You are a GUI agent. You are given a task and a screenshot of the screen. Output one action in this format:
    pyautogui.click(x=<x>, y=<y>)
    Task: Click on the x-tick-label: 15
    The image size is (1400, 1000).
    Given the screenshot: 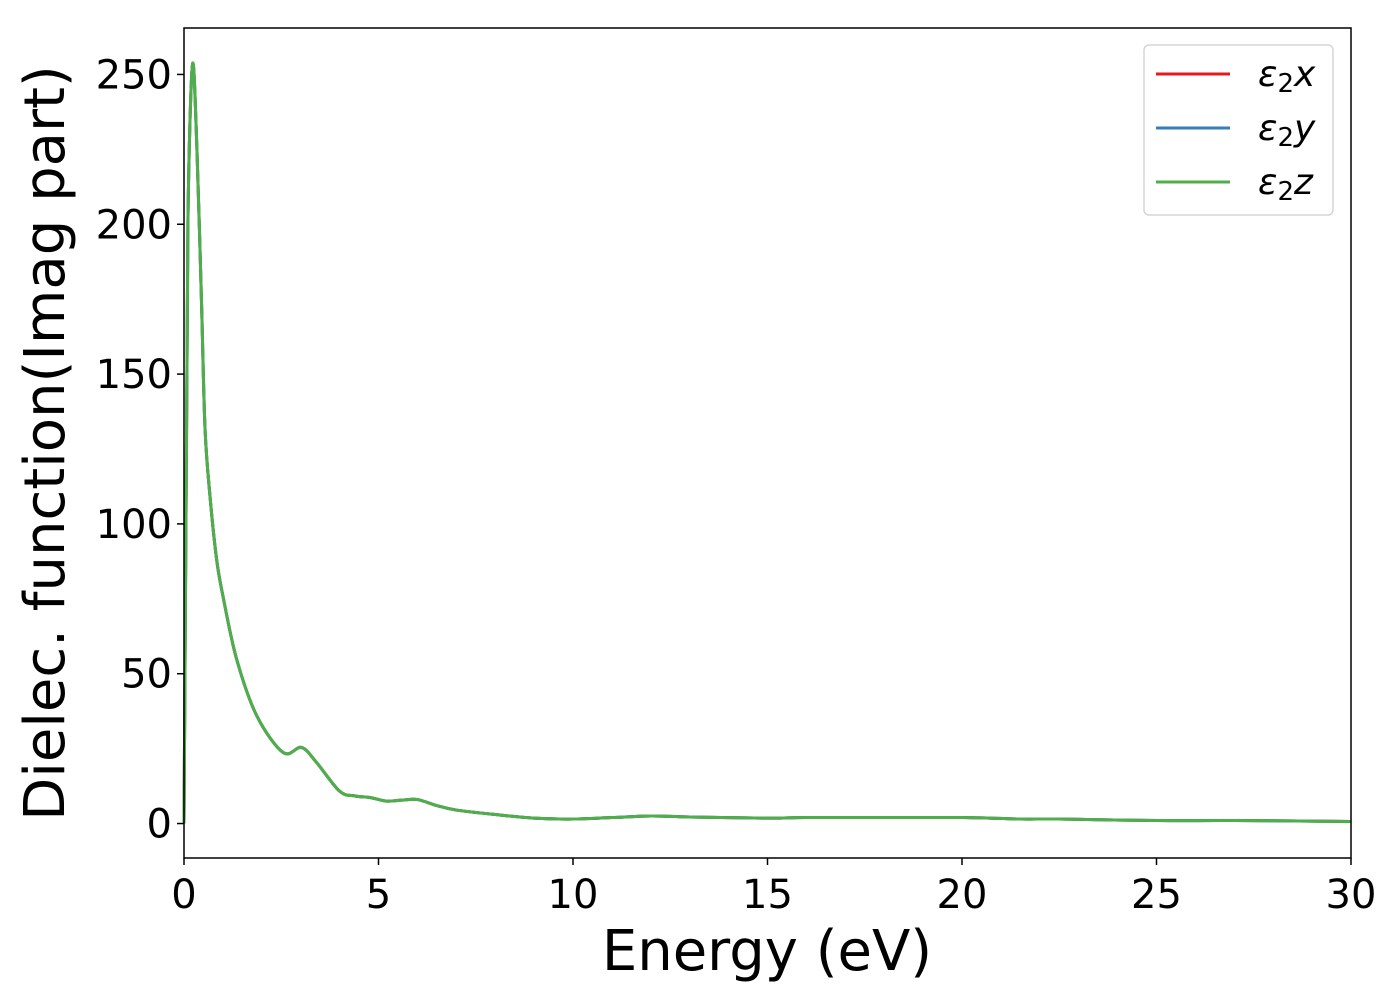 What is the action you would take?
    pyautogui.click(x=767, y=895)
    